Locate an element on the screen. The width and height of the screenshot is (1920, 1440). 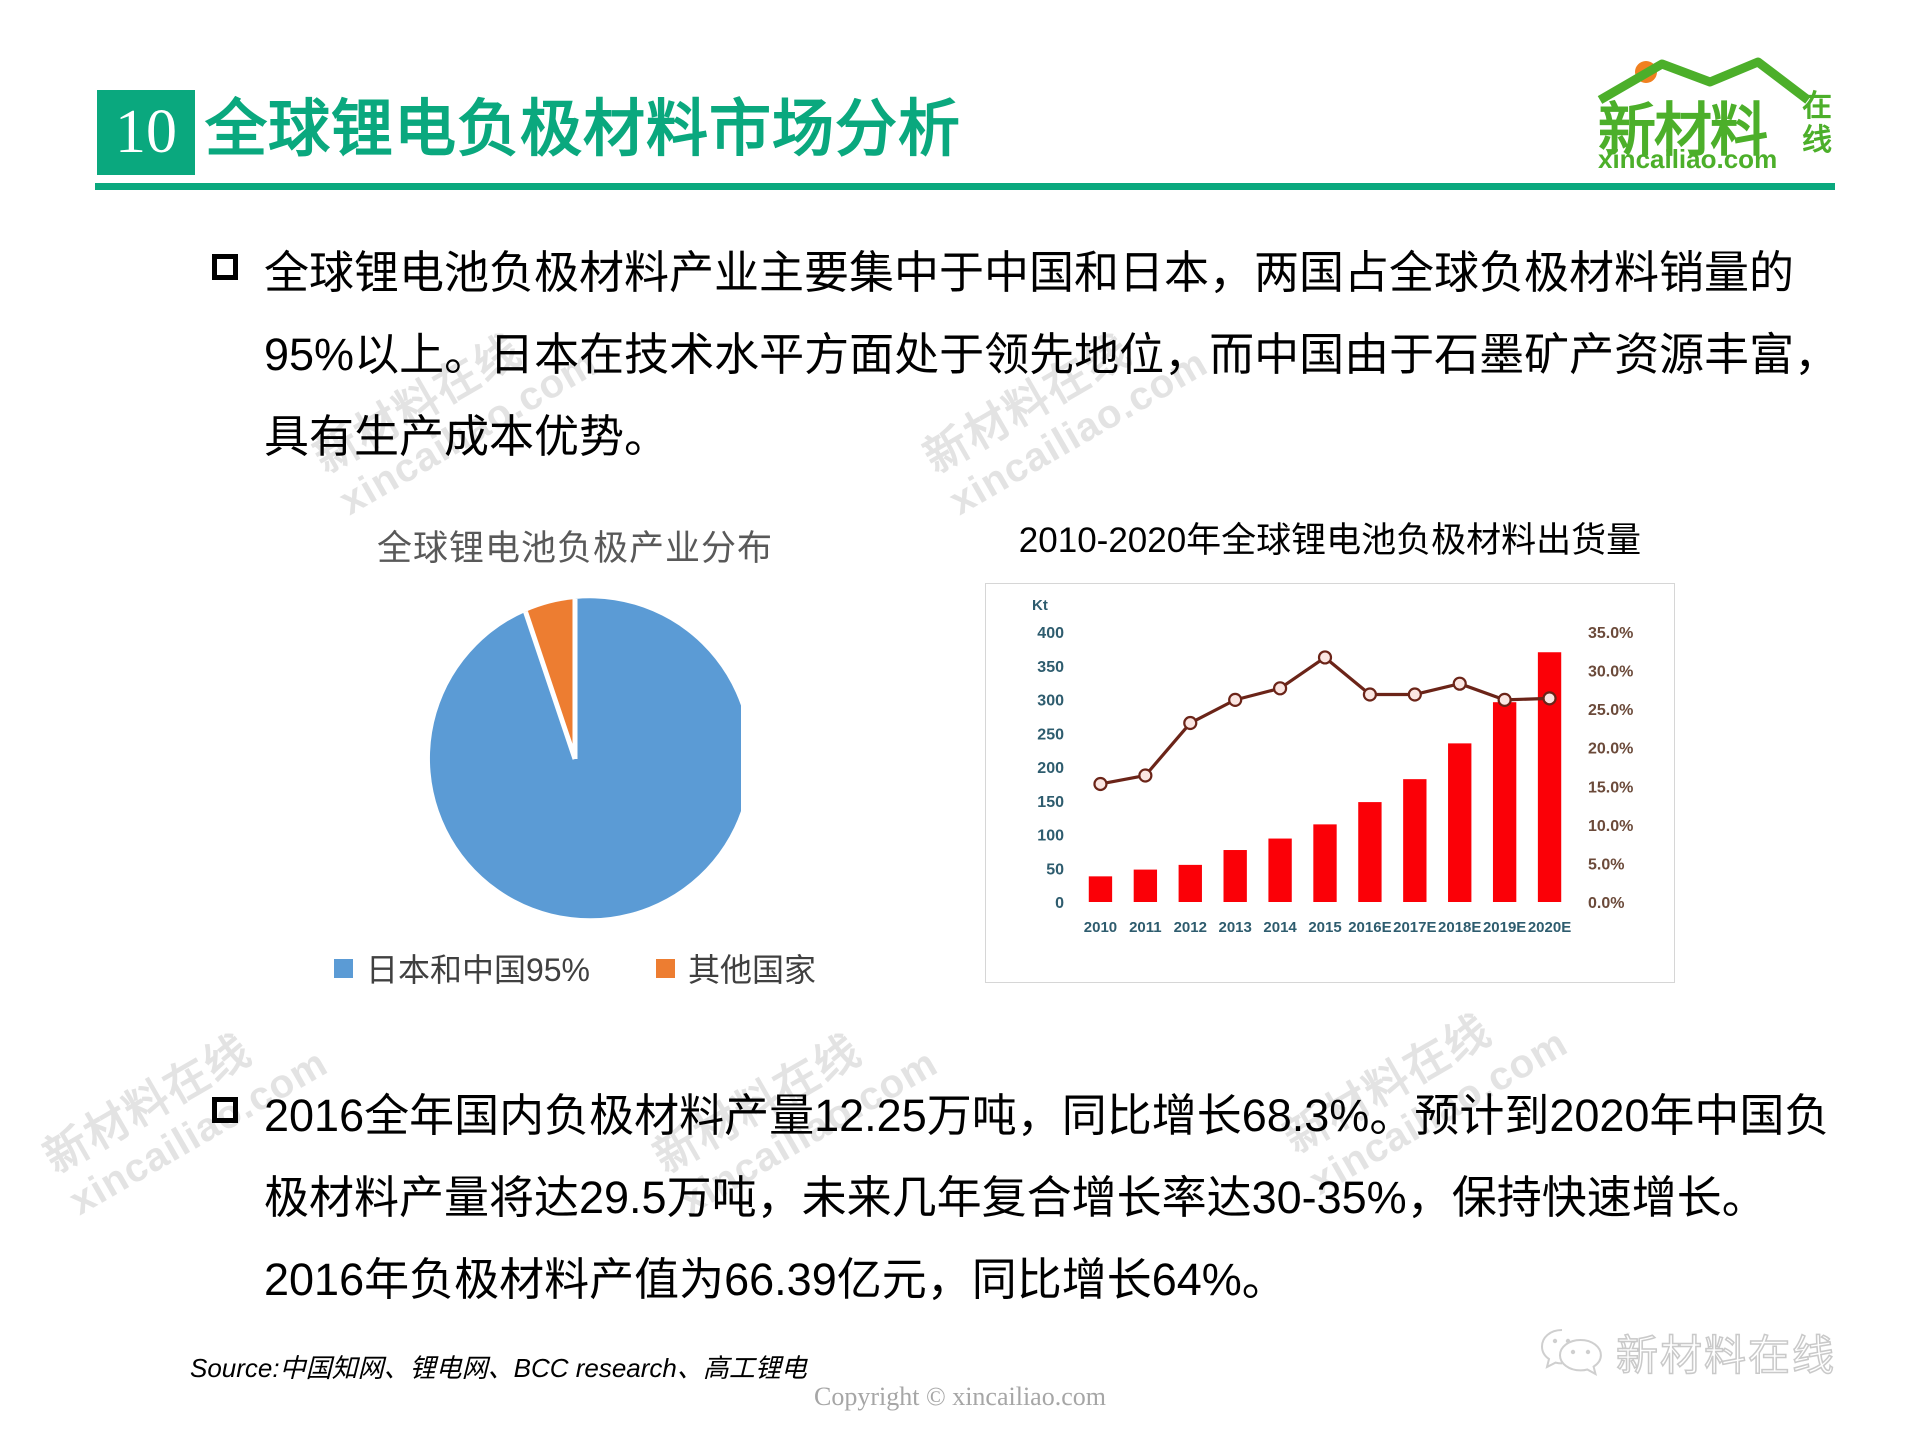
growth-rate-line is located at coordinates (1325, 720).